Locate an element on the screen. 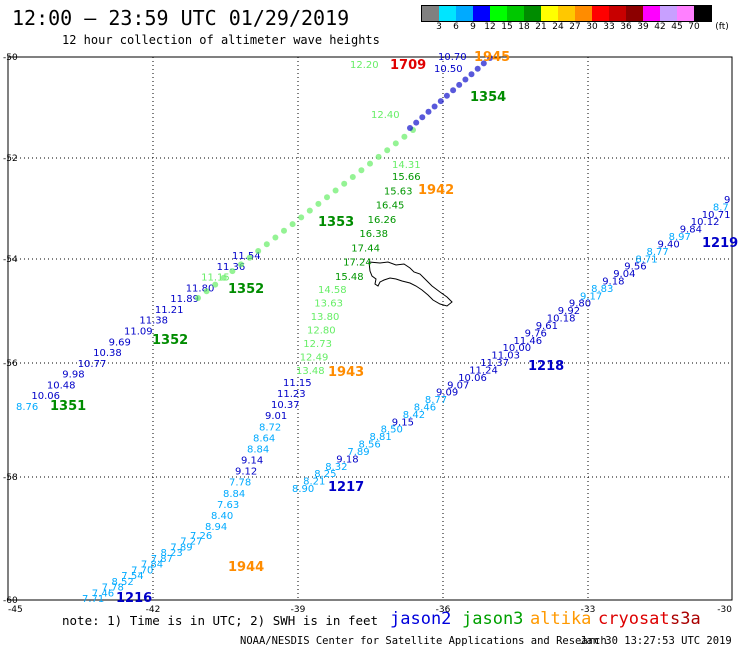  wave-height-label: 7.71 is located at coordinates (93, 599).